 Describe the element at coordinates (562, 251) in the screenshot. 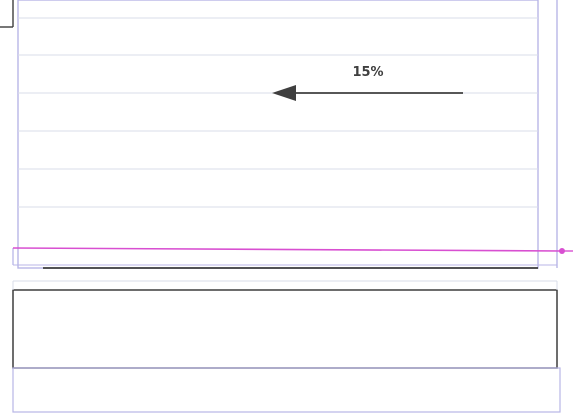

I see `magenta-guide-node` at that location.